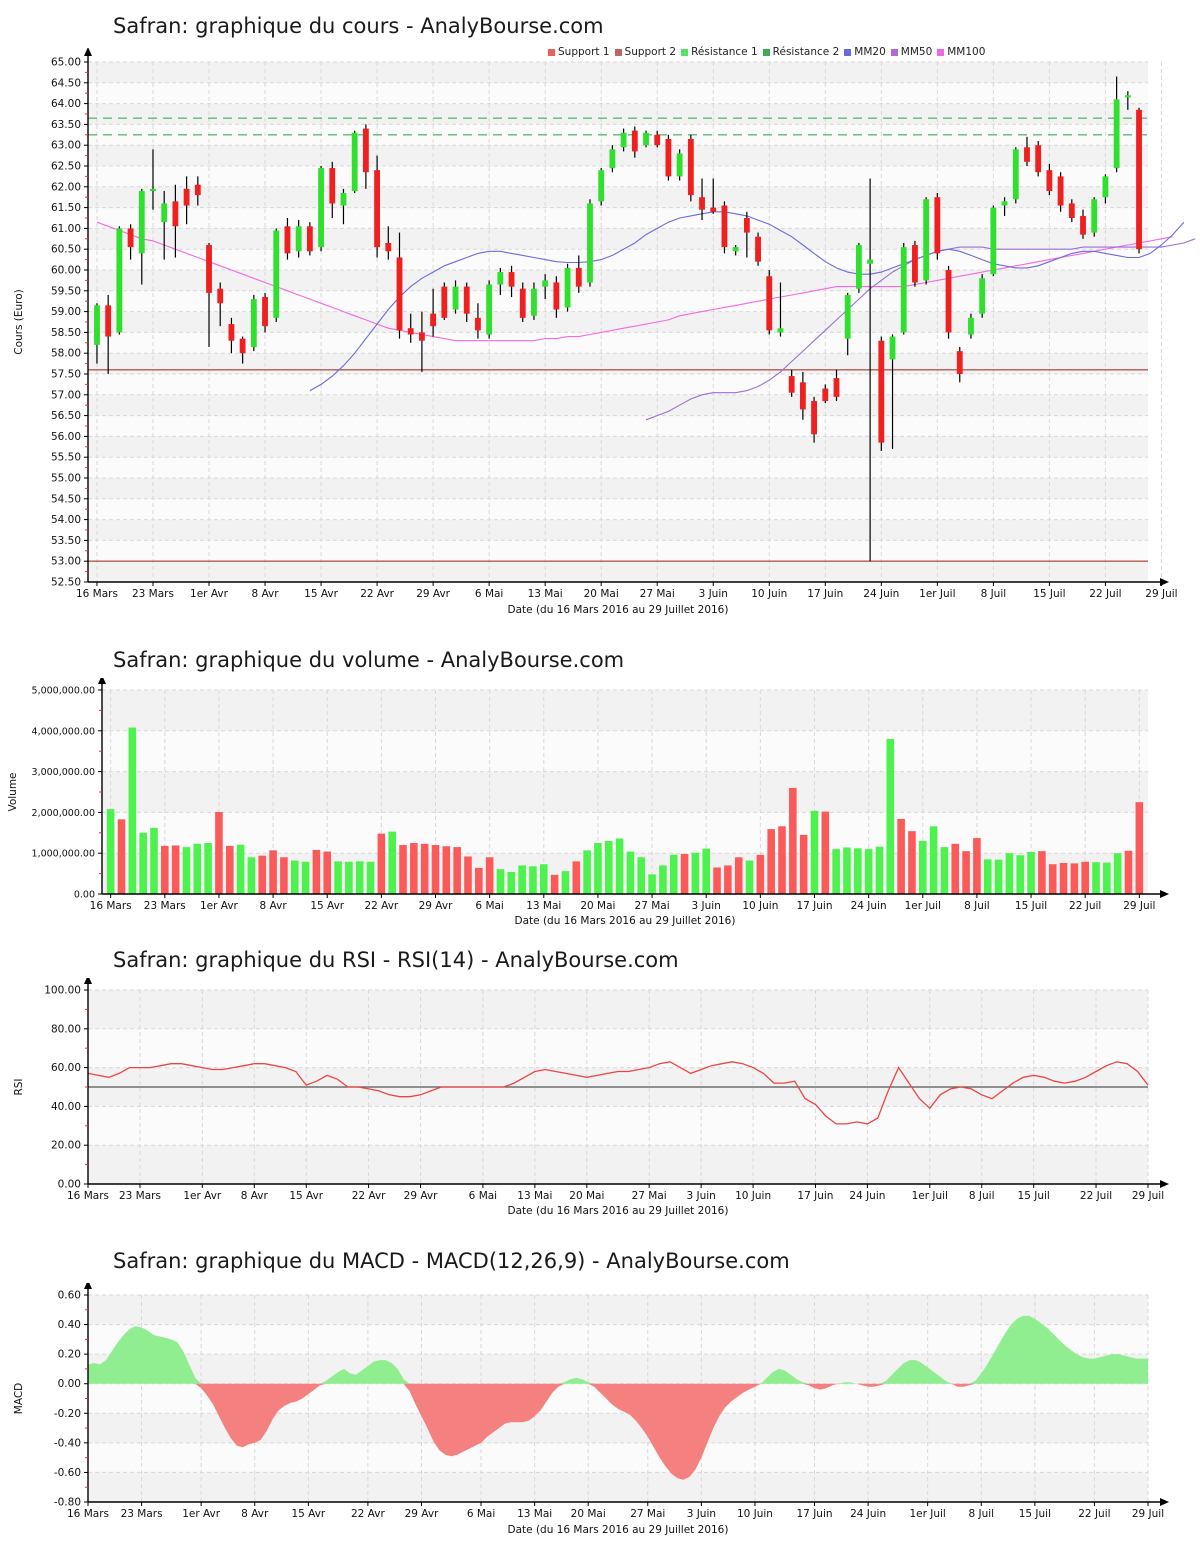  What do you see at coordinates (981, 1514) in the screenshot?
I see `x-tick-label: 8 Juil` at bounding box center [981, 1514].